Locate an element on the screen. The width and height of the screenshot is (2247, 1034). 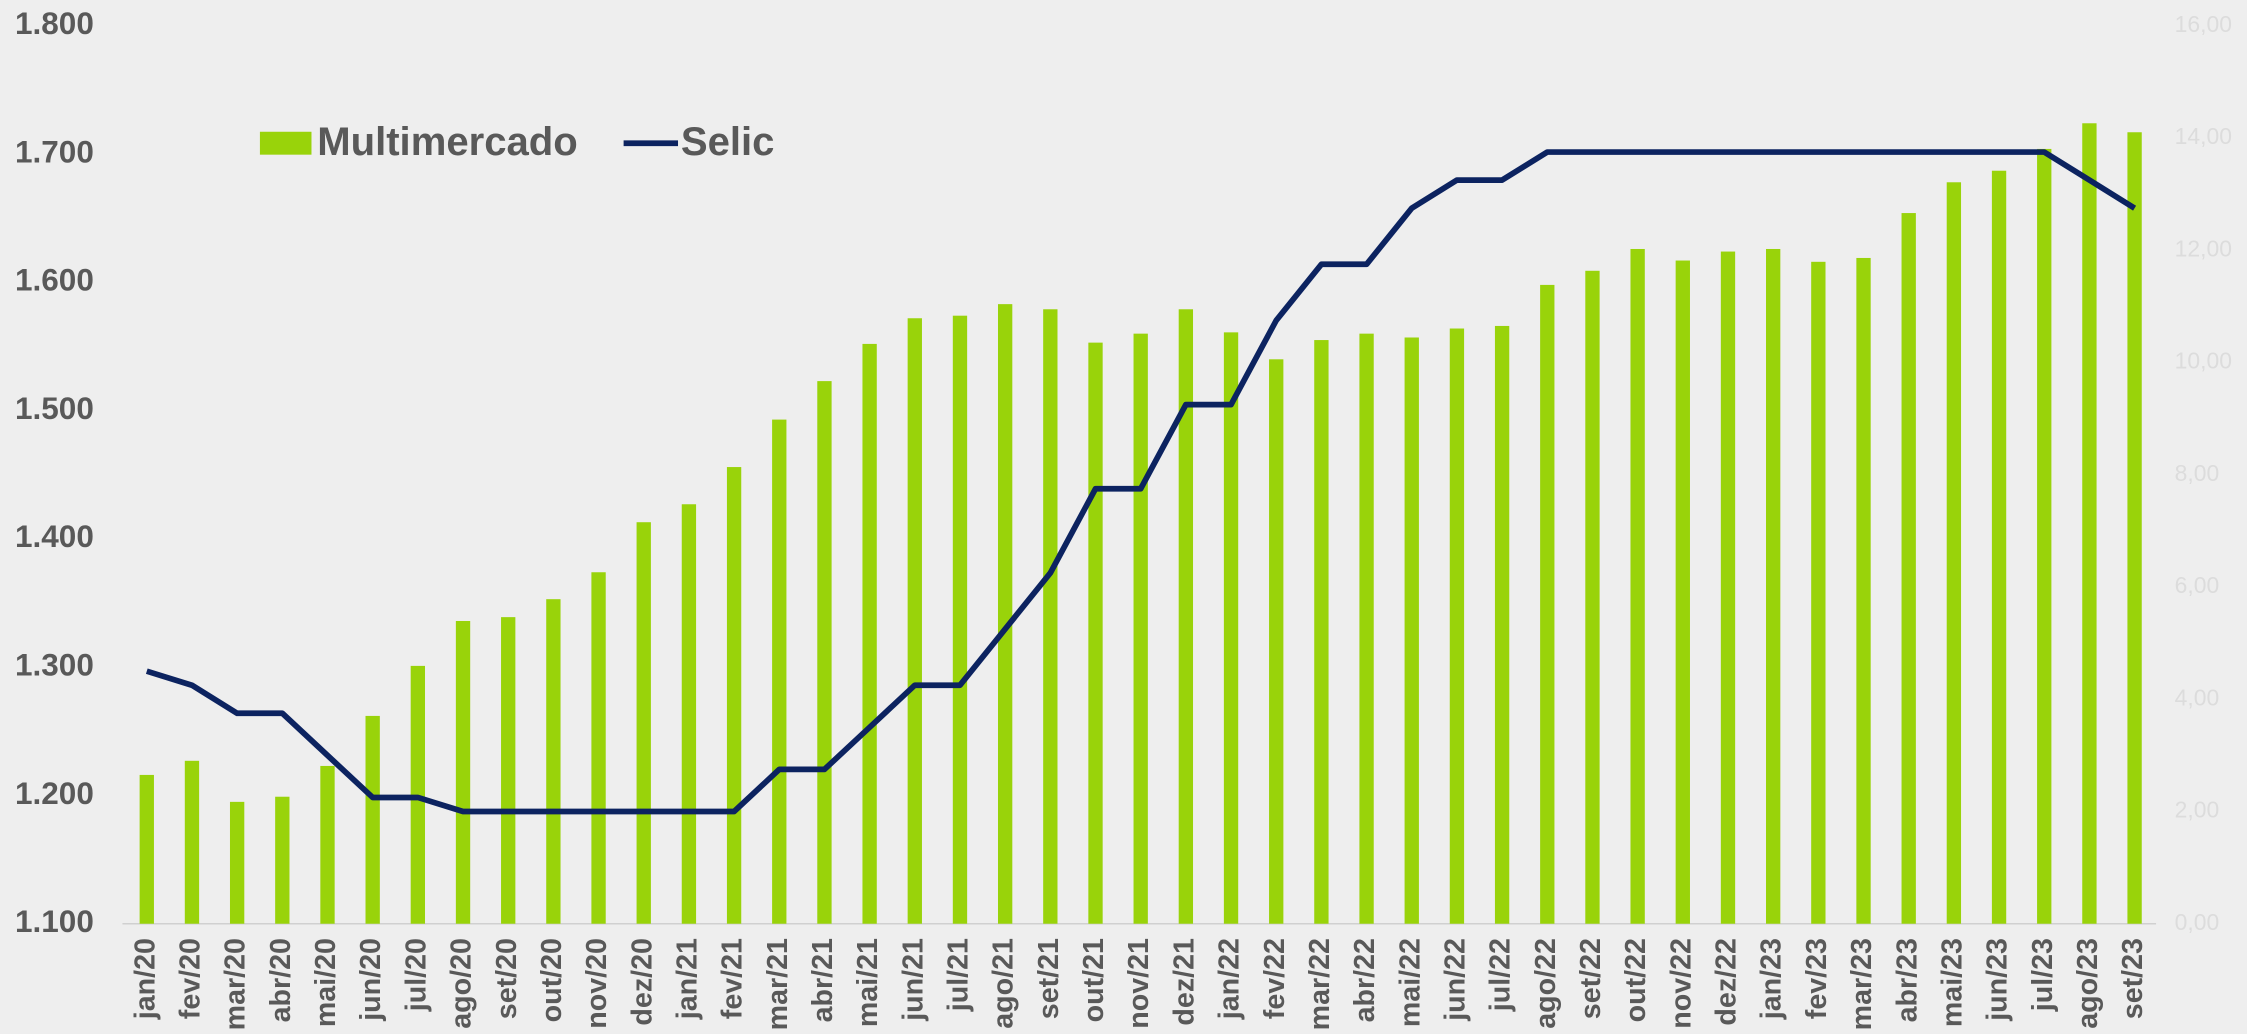
x-tick-label: mar/23 is located at coordinates (1862, 984).